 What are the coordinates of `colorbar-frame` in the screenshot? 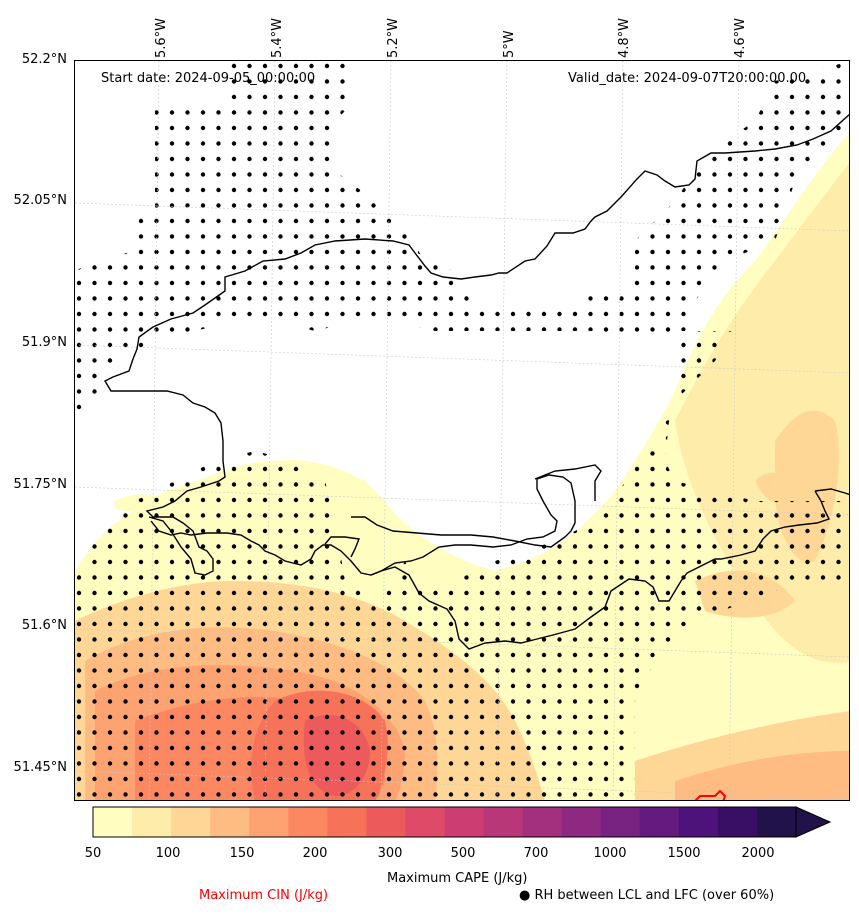 It's located at (444, 822).